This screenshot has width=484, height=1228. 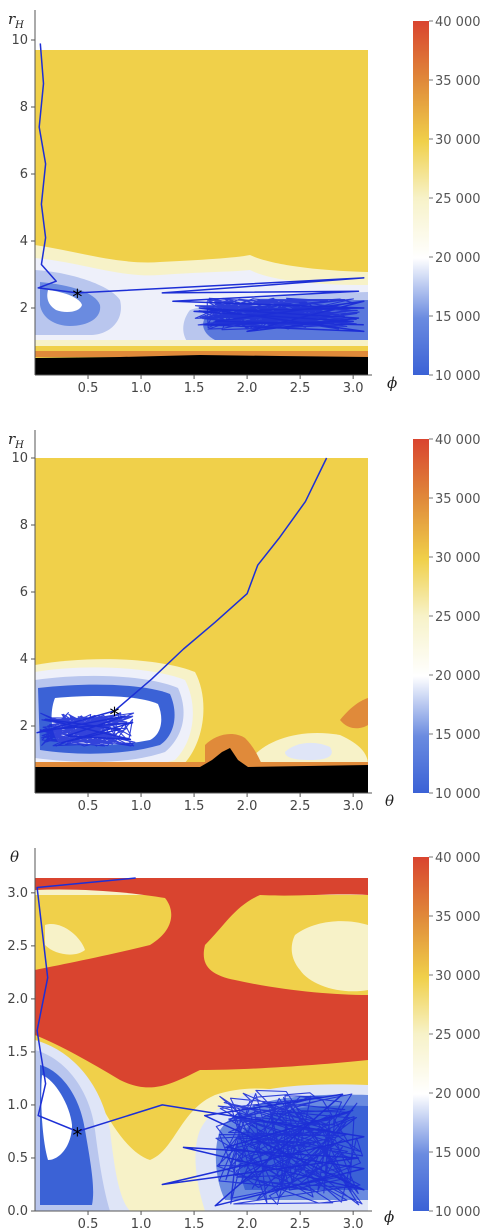 What do you see at coordinates (354, 713) in the screenshot?
I see `contour-band-orange2` at bounding box center [354, 713].